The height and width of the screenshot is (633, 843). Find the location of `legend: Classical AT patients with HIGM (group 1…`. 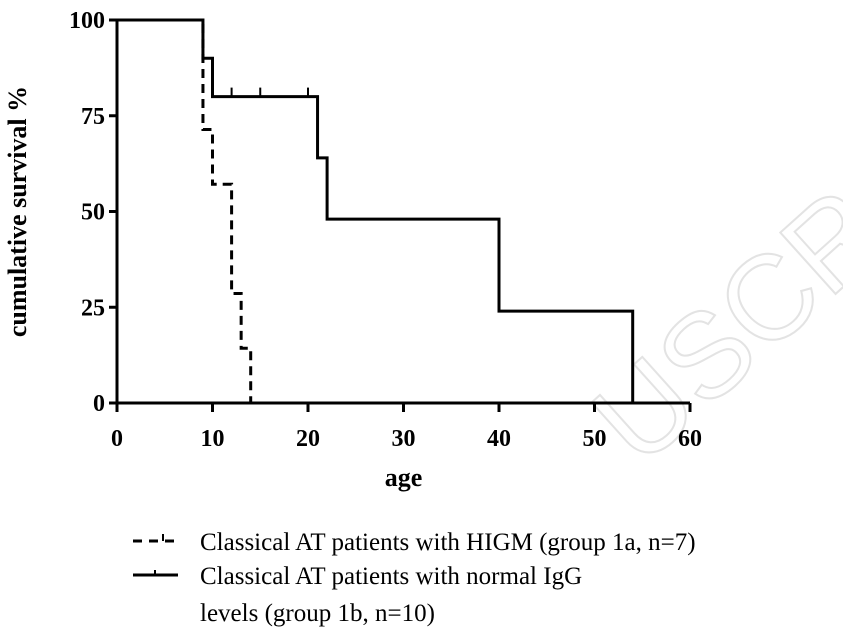

legend: Classical AT patients with HIGM (group 1… is located at coordinates (414, 578).